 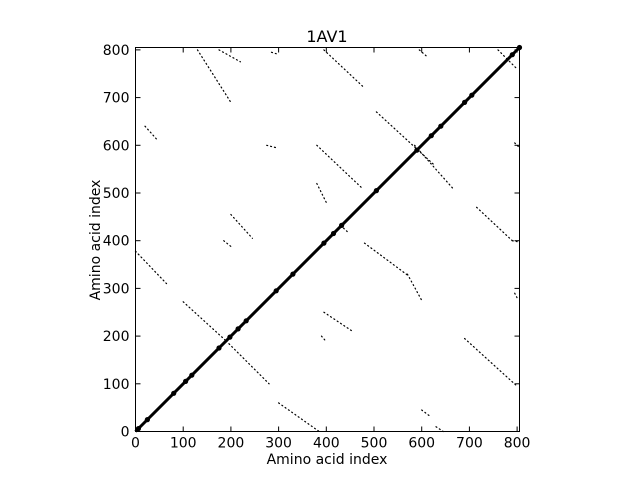 What do you see at coordinates (183, 444) in the screenshot?
I see `x-tick-label-100: 100` at bounding box center [183, 444].